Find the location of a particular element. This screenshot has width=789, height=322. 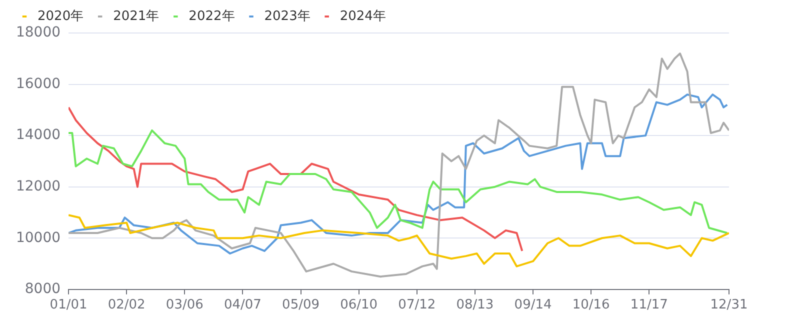

x-tick-label: 09/14 is located at coordinates (533, 305).